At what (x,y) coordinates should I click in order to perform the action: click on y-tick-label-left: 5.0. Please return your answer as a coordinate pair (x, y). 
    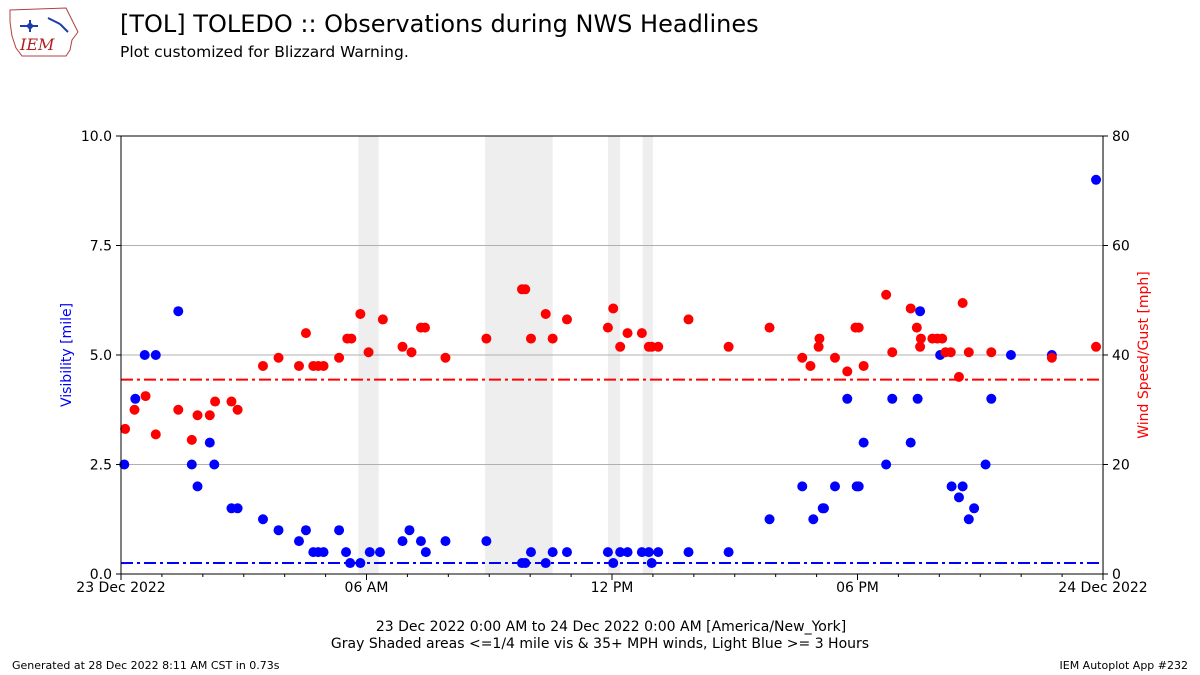
    Looking at the image, I should click on (101, 356).